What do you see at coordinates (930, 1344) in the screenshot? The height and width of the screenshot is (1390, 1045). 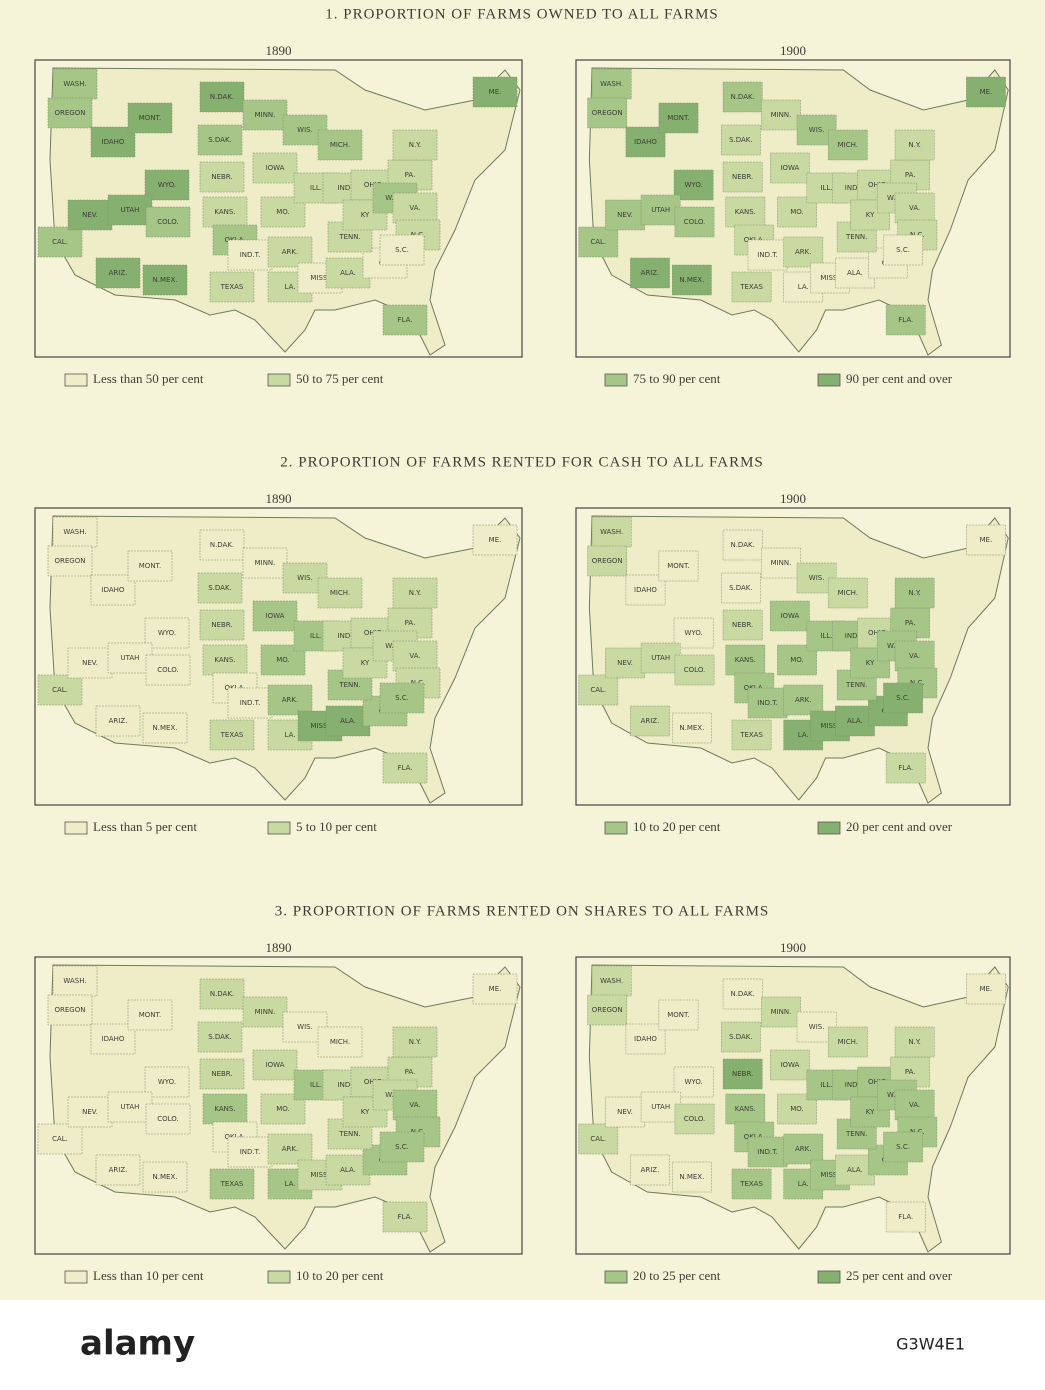 I see `footer-id: G3W4E1` at bounding box center [930, 1344].